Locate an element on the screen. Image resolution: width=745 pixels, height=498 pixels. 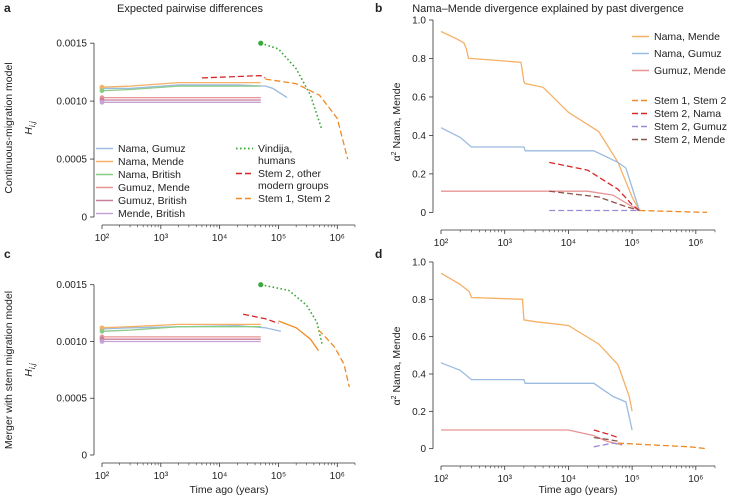
ylabel-a: Hi,j is located at coordinates (30, 128).